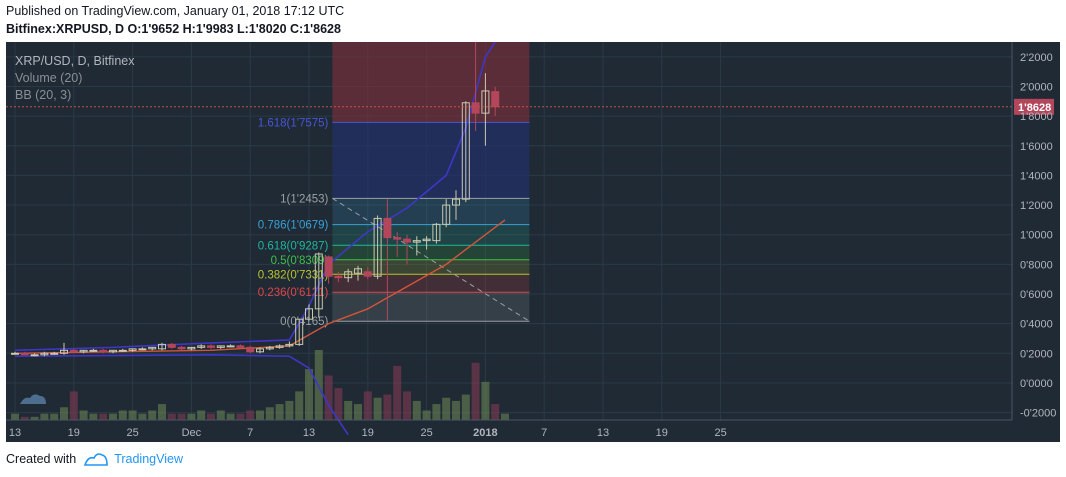 The height and width of the screenshot is (477, 1066). I want to click on price-tick-label: 2'2000, so click(1036, 58).